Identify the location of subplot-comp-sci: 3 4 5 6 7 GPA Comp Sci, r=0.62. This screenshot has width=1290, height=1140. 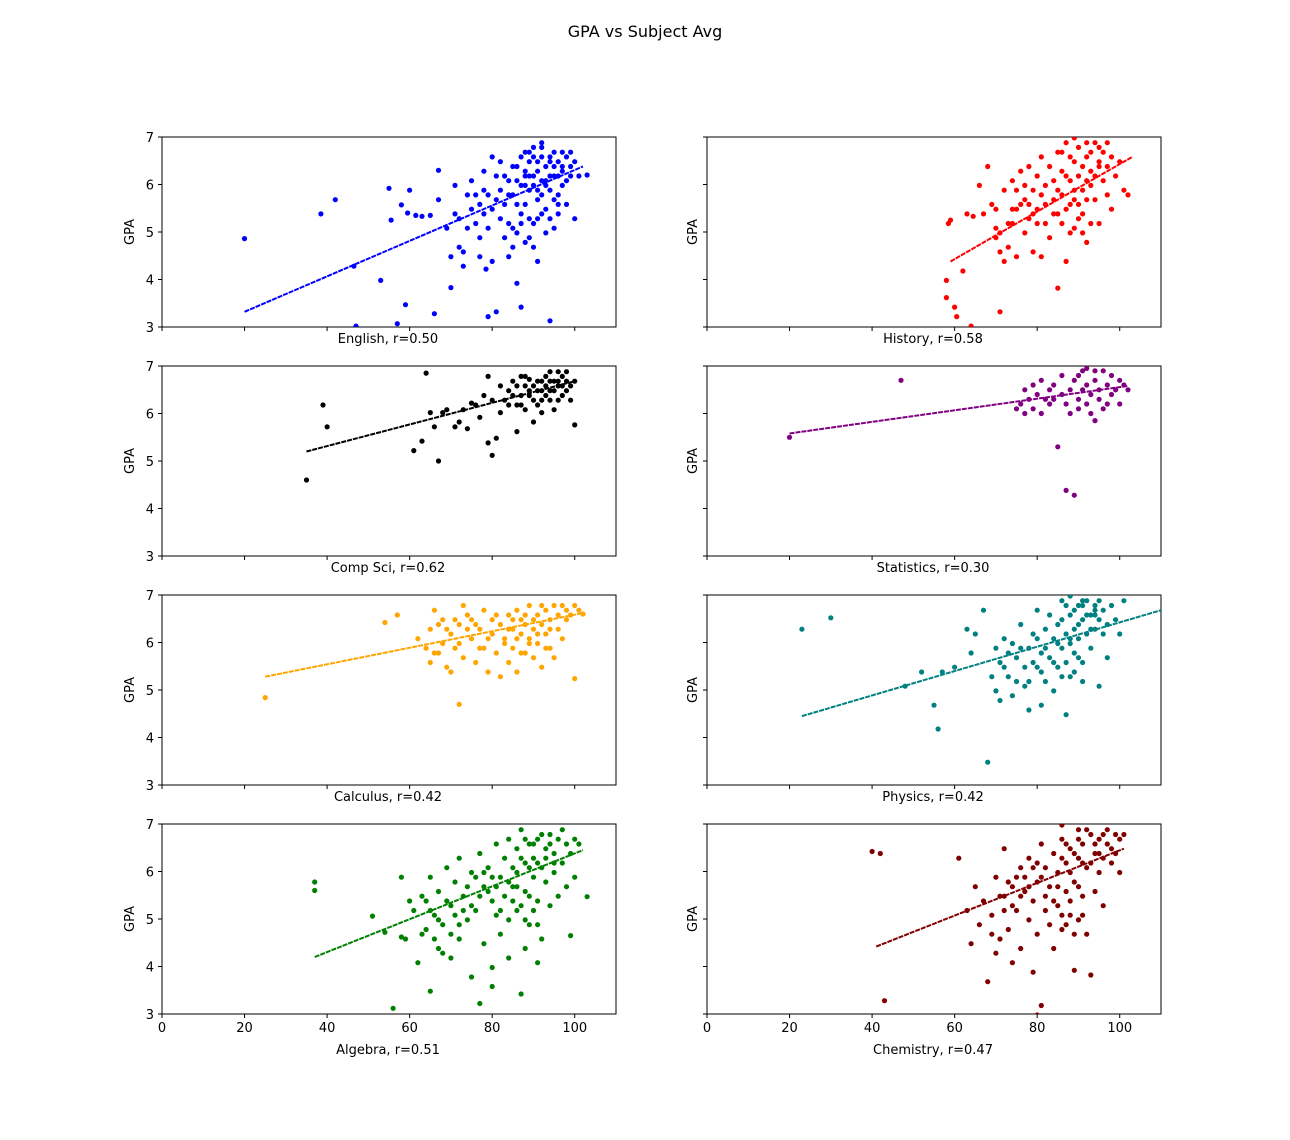
(370, 468).